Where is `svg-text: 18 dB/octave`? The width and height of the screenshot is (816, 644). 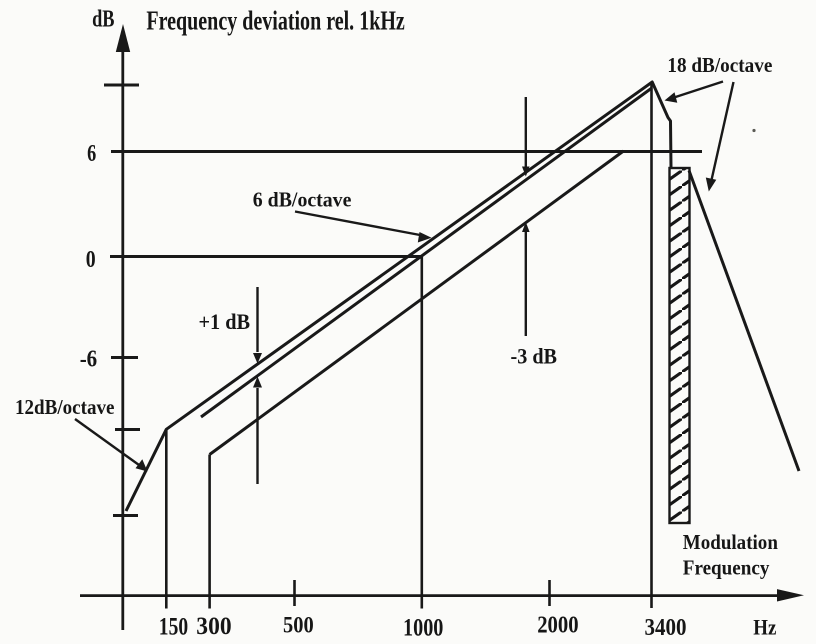 svg-text: 18 dB/octave is located at coordinates (719, 65).